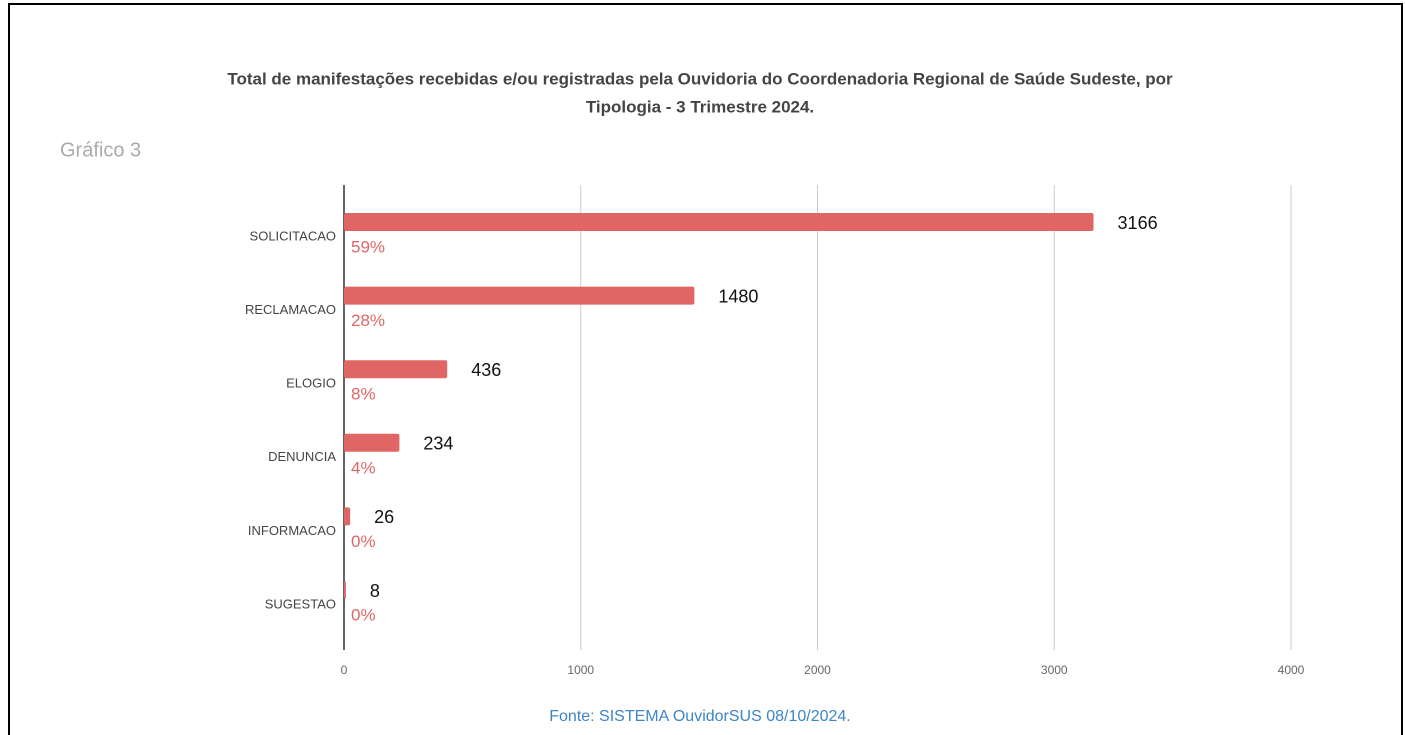 The image size is (1405, 735). I want to click on y-tick-label: SOLICITACAO, so click(293, 235).